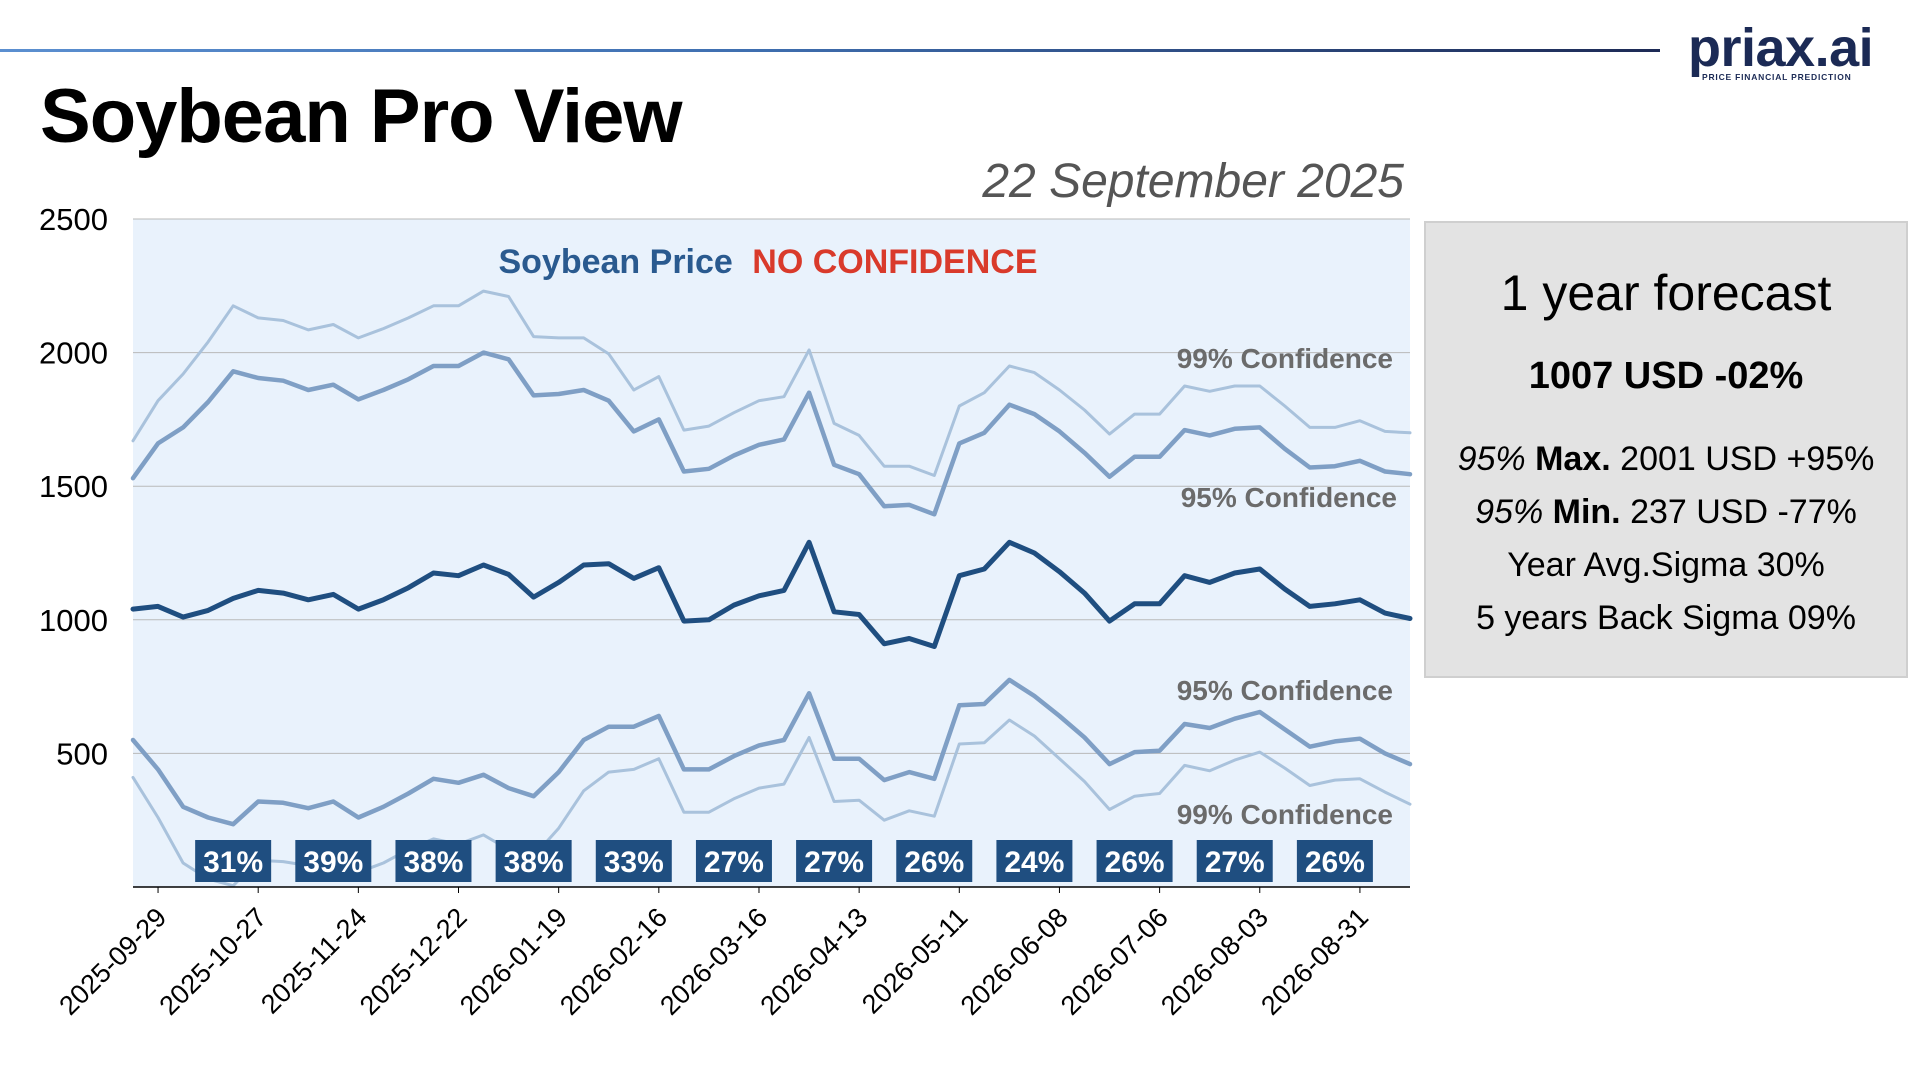 This screenshot has height=1080, width=1920. I want to click on forecast-max-line: 95% Max. 2001 USD +95%, so click(1666, 459).